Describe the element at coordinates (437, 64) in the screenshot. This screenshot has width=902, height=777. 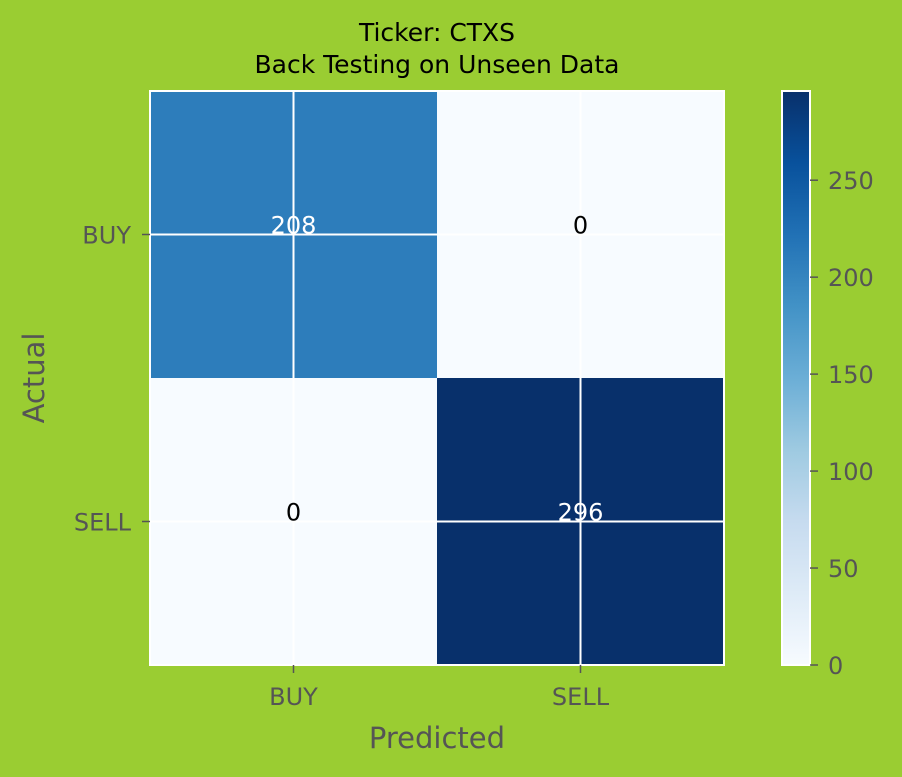
I see `chart-subtitle: Back Testing on Unseen Data` at that location.